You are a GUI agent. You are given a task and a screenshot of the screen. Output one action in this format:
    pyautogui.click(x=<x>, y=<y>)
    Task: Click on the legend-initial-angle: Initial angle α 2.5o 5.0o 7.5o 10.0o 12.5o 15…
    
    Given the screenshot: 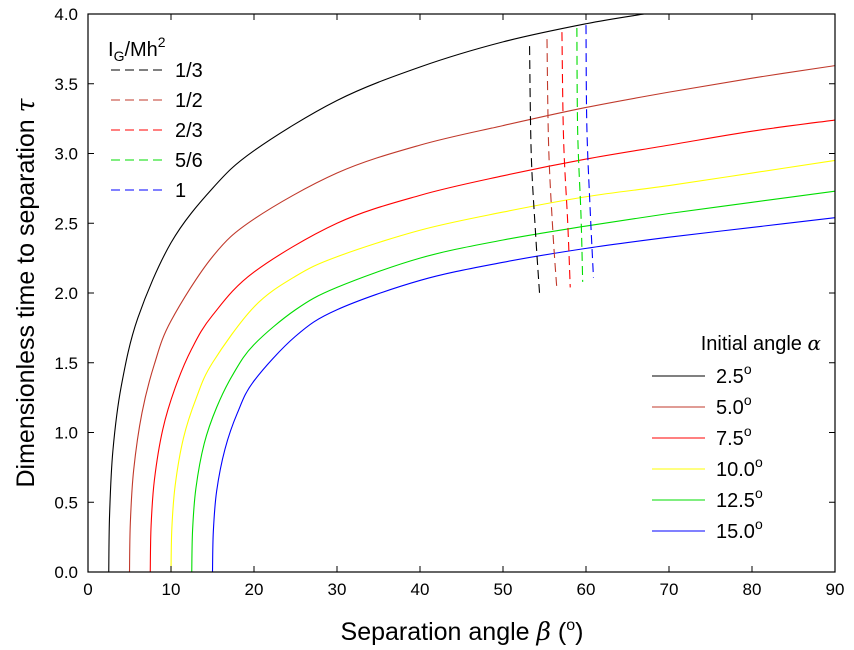 What is the action you would take?
    pyautogui.click(x=736, y=437)
    